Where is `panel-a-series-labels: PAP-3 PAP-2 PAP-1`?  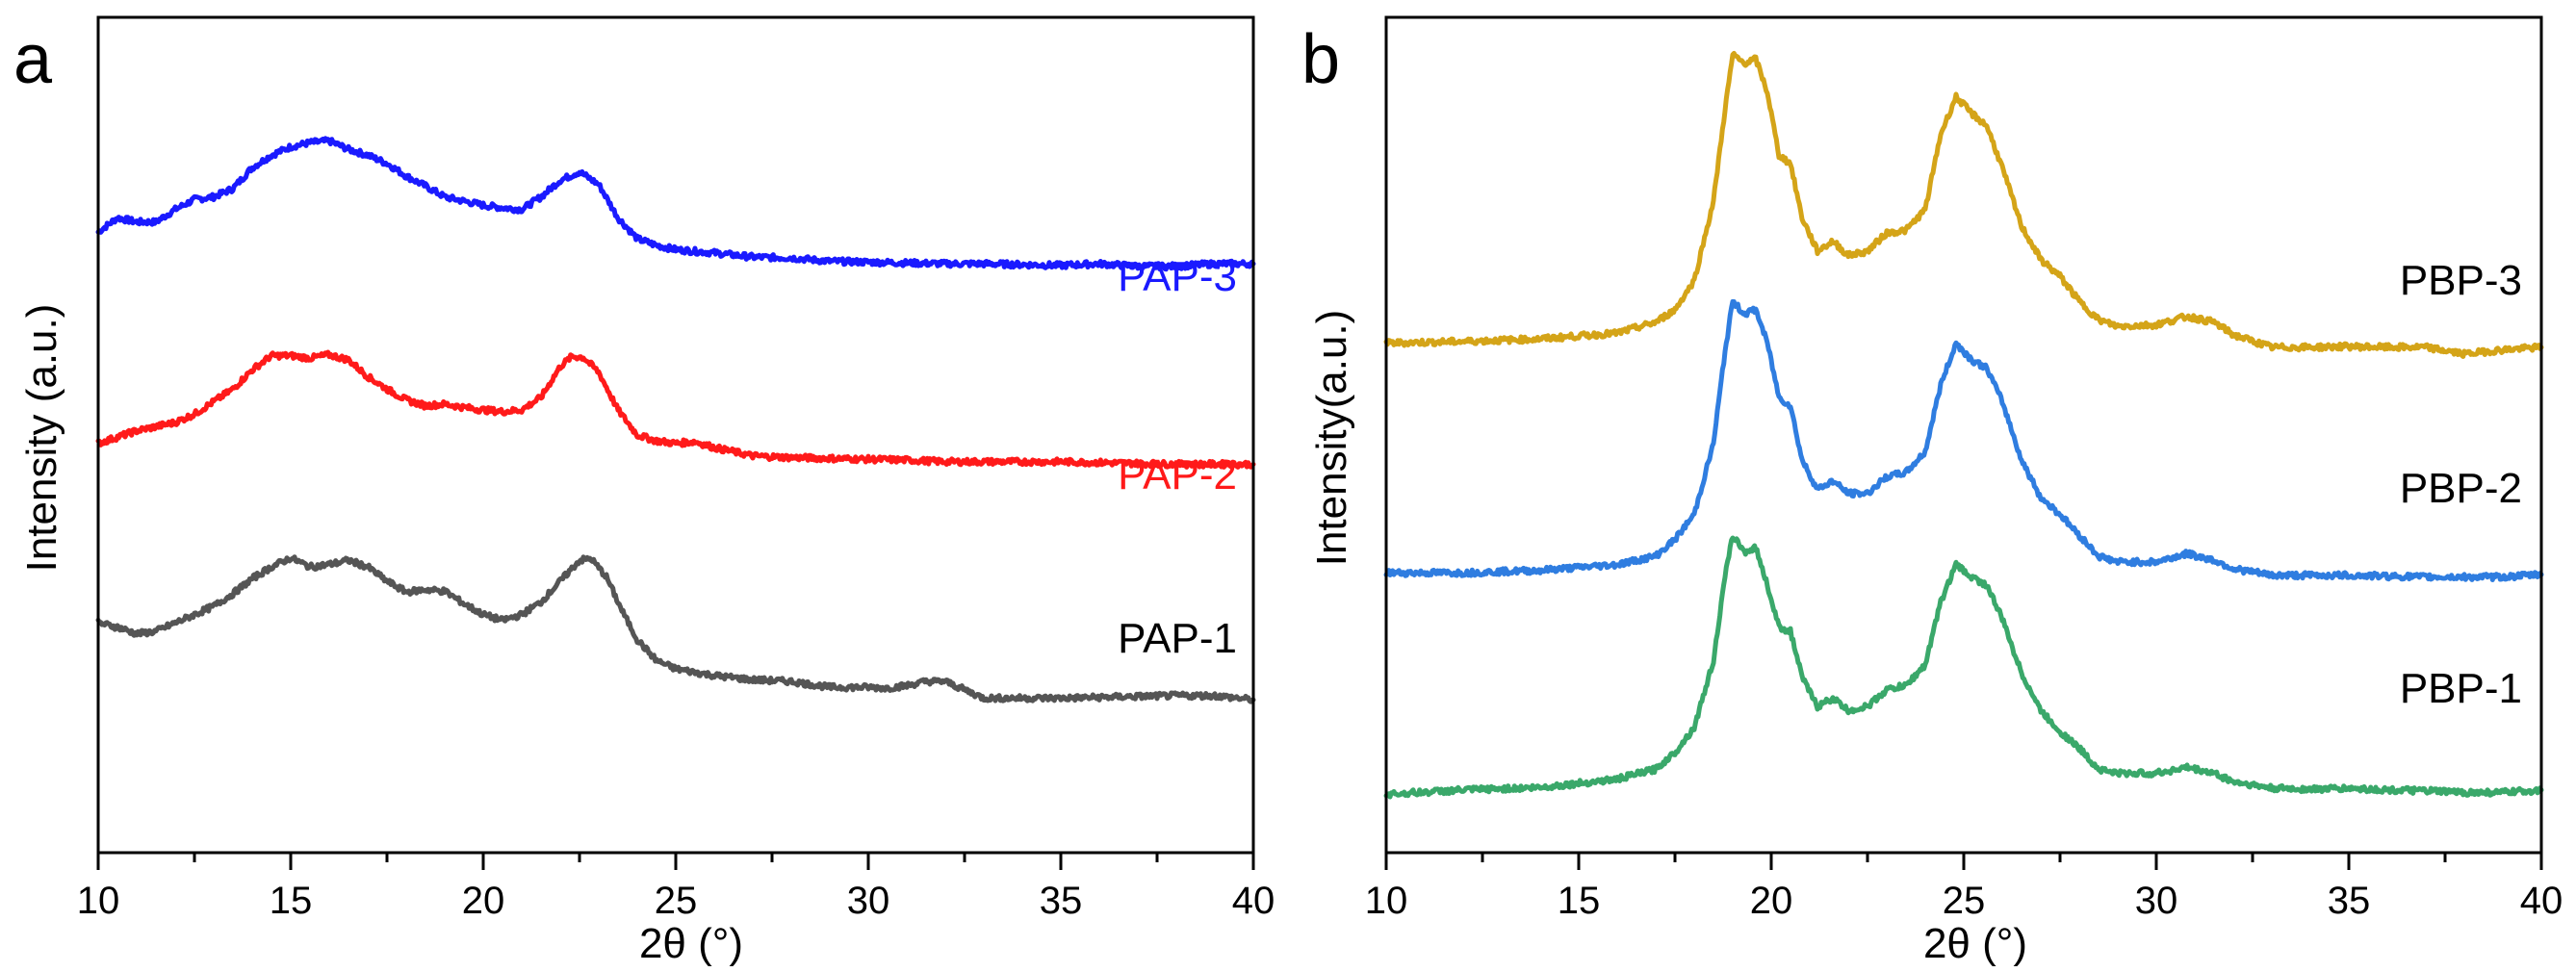
panel-a-series-labels: PAP-3 PAP-2 PAP-1 is located at coordinates (1177, 458).